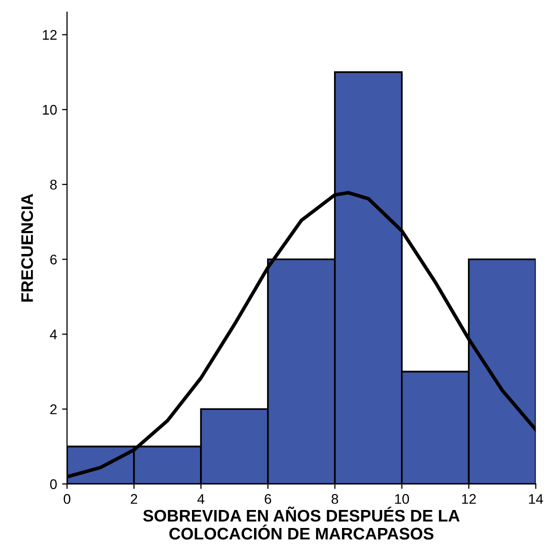 The image size is (545, 555). I want to click on x-tick-label: 10, so click(402, 499).